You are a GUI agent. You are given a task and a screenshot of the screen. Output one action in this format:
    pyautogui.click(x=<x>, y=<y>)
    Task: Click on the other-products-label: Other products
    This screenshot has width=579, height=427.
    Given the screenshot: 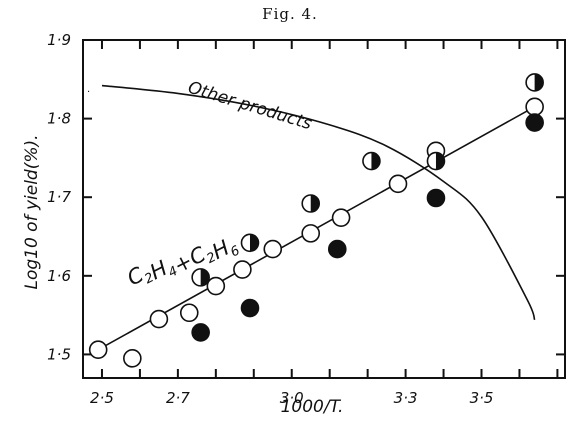 What is the action you would take?
    pyautogui.click(x=250, y=106)
    